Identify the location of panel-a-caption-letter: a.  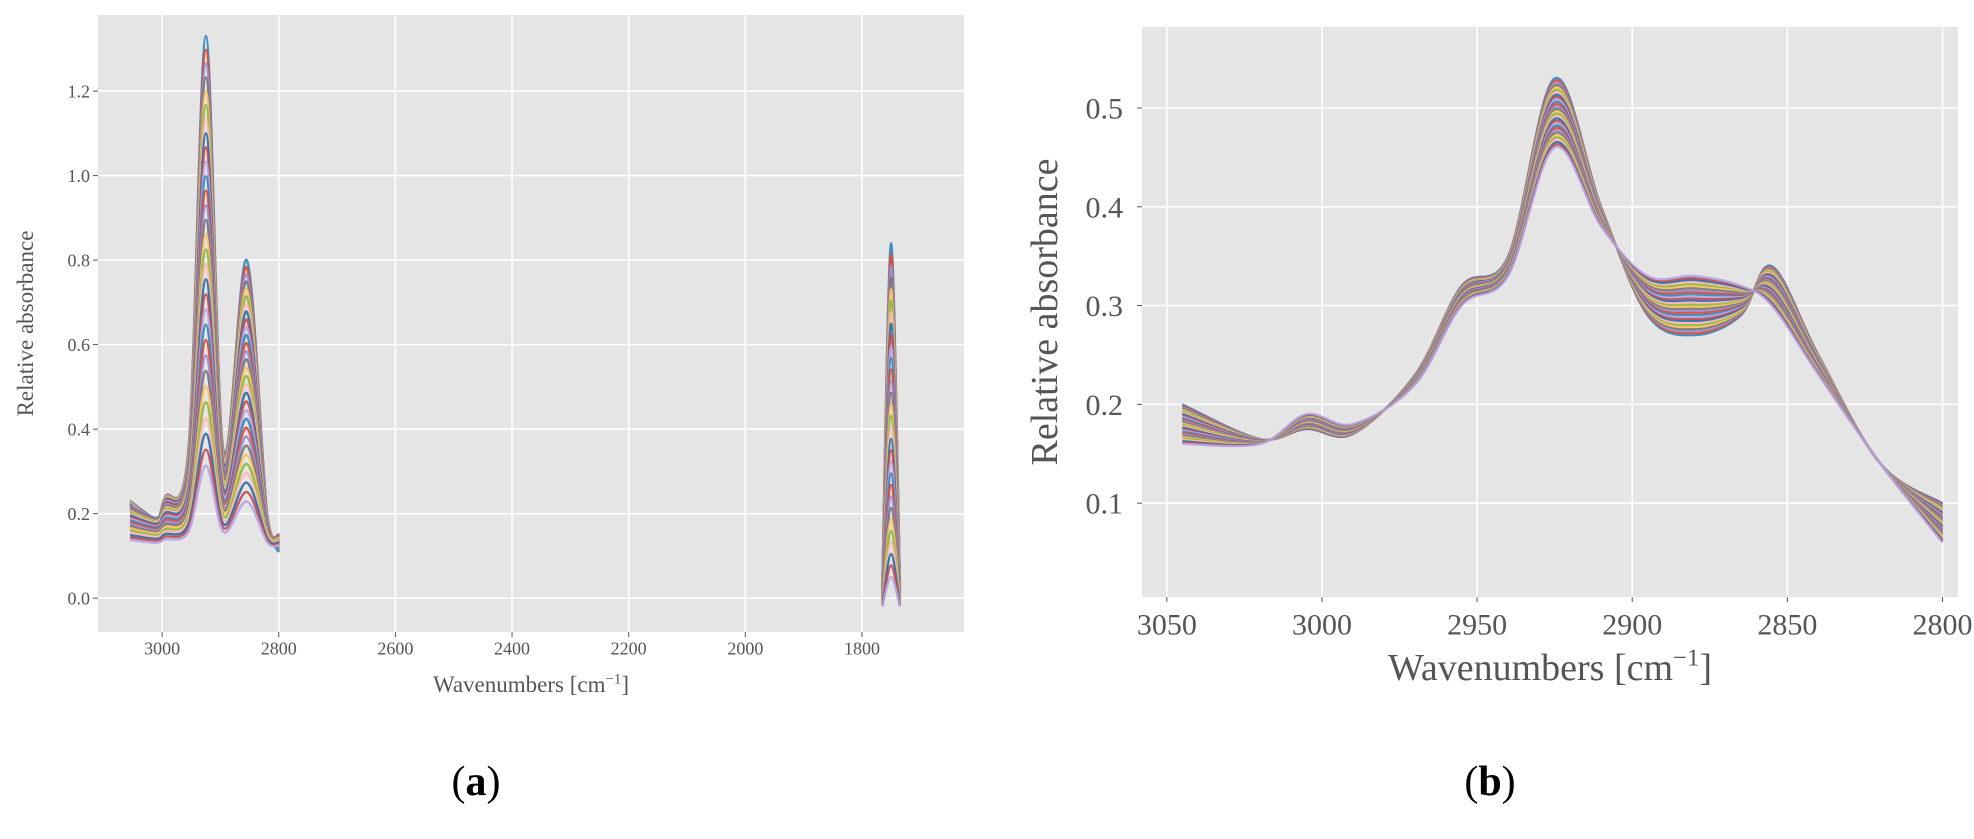
(476, 782).